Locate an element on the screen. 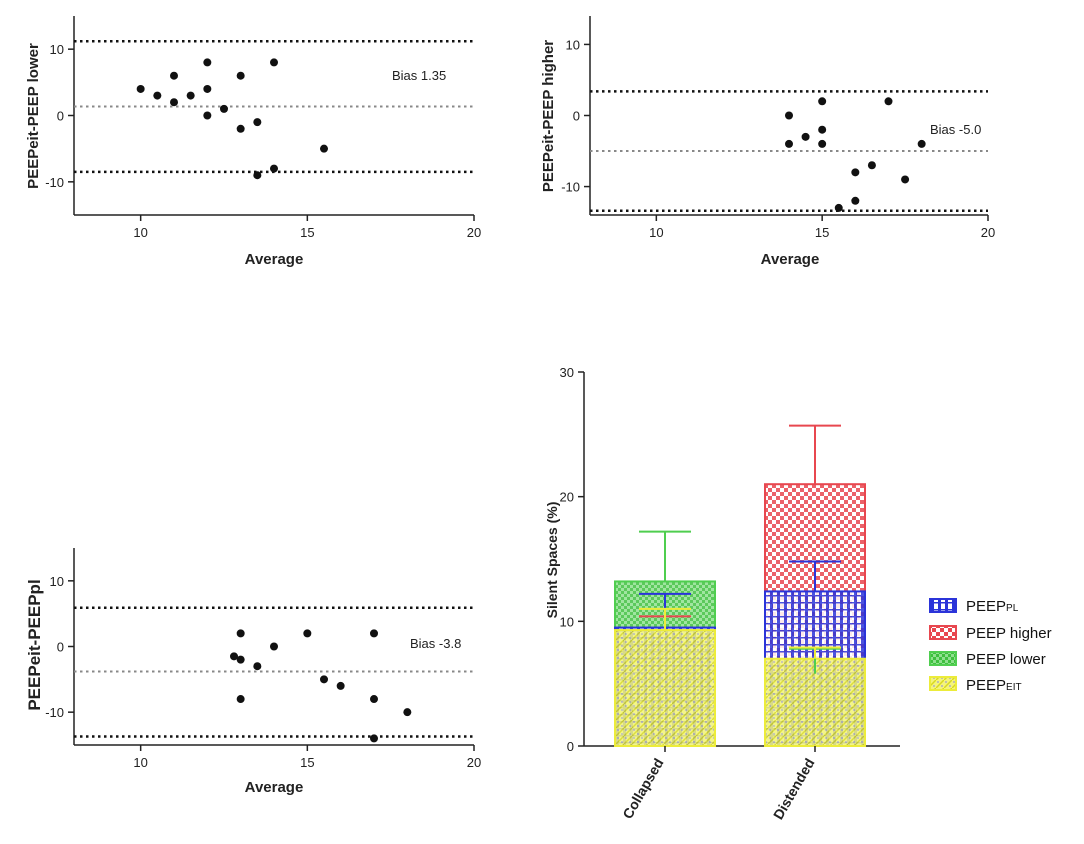  legend-swatch-peep-higher is located at coordinates (943, 632).